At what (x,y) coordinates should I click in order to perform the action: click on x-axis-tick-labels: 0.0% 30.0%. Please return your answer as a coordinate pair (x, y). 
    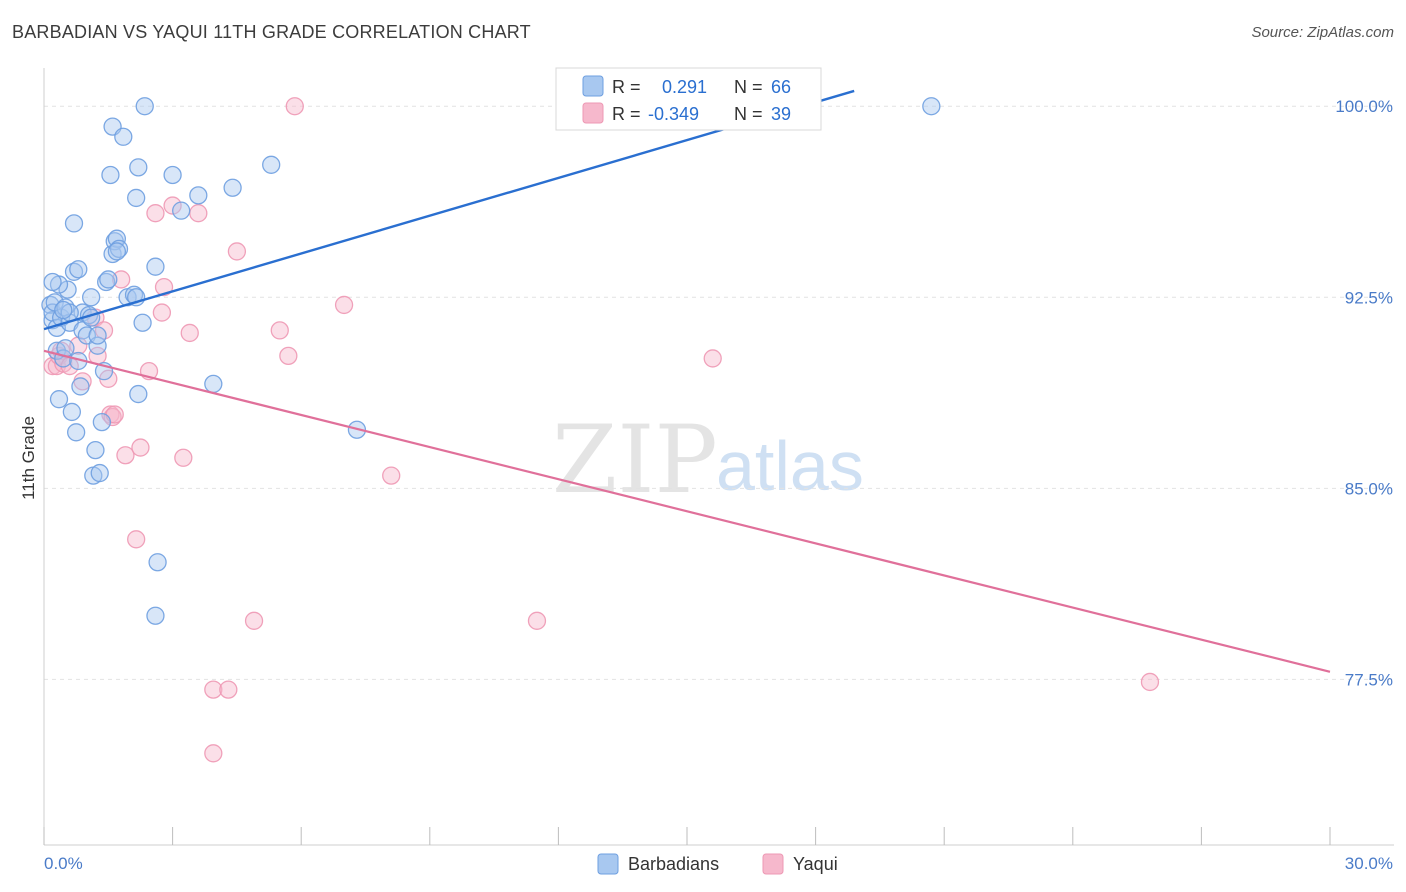
    Looking at the image, I should click on (718, 863).